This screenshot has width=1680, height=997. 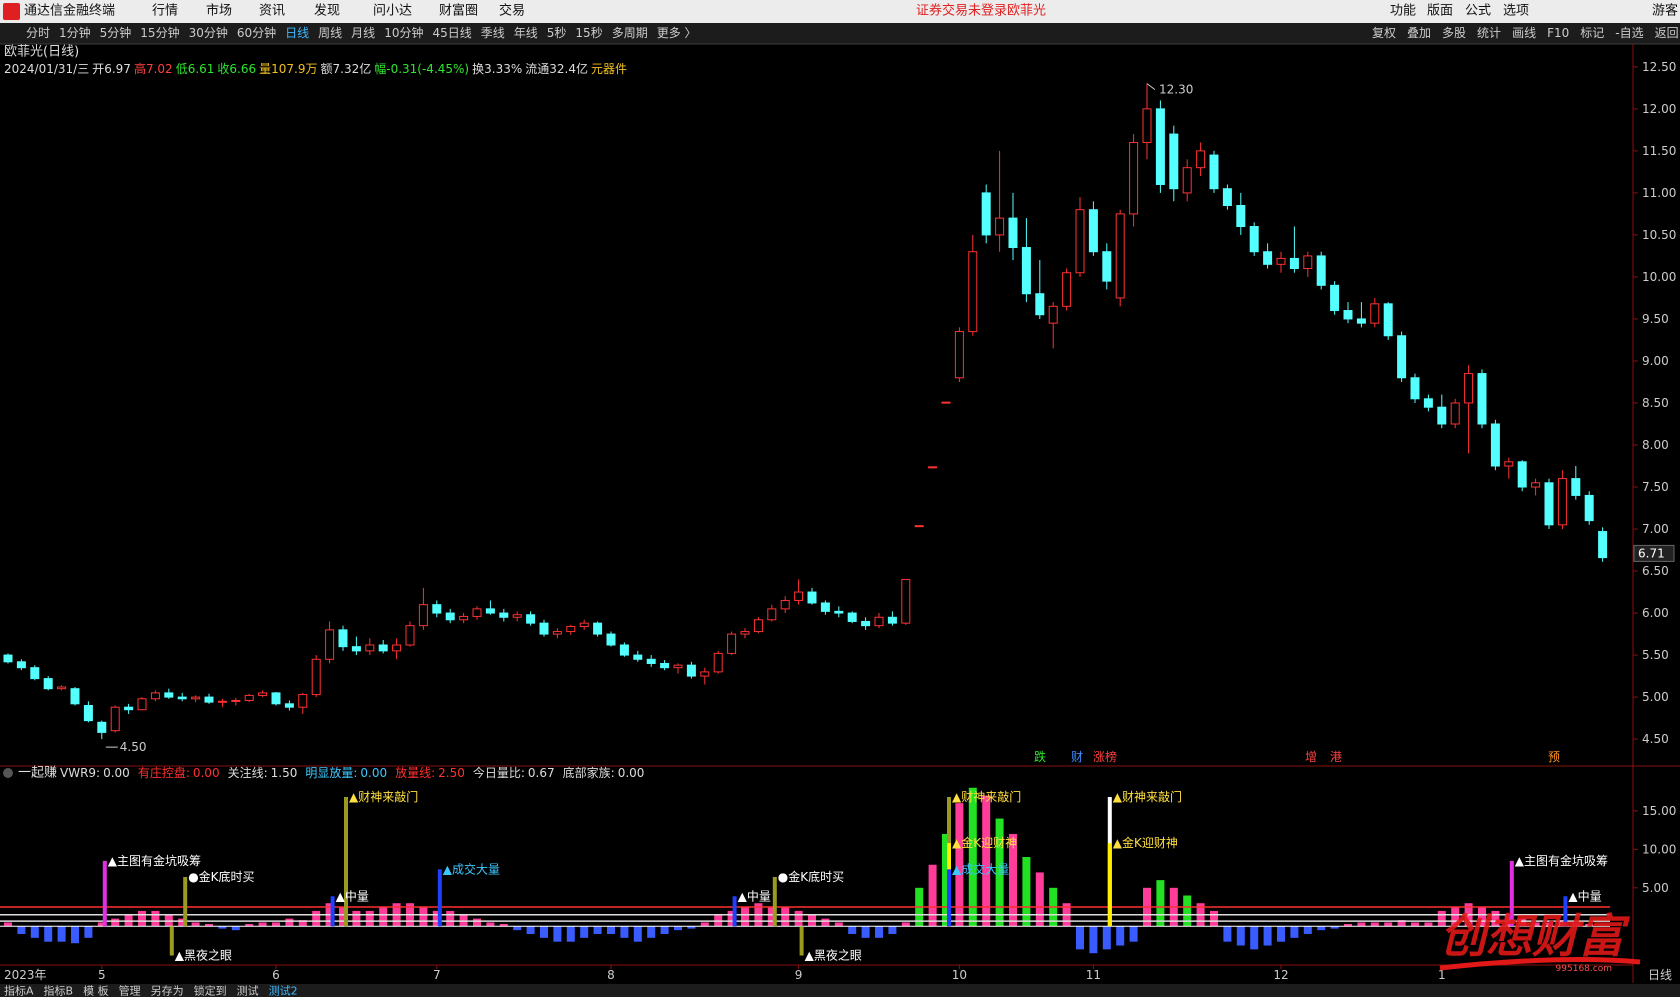 I want to click on period-tab: 15分钟, so click(x=159, y=32).